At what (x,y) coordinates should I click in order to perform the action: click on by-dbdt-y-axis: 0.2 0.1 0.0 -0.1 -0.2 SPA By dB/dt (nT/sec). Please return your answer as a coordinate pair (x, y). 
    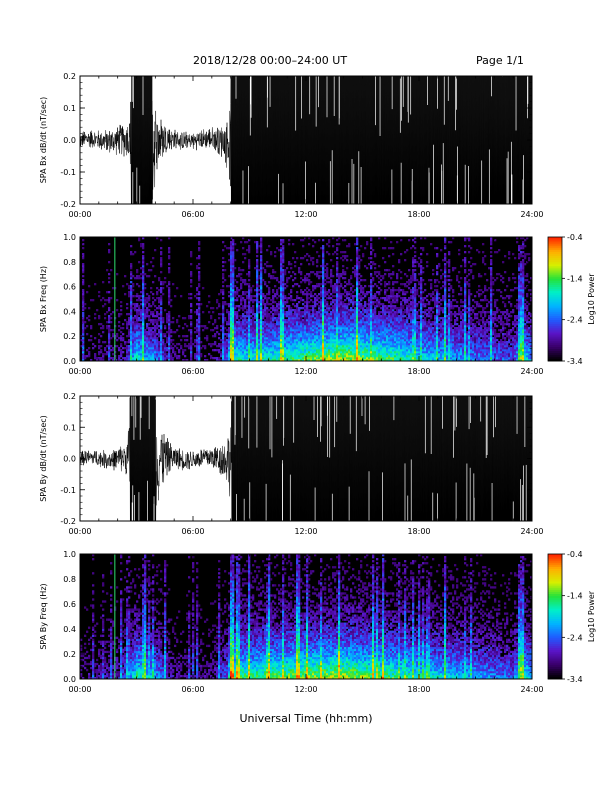
    Looking at the image, I should click on (285, 459).